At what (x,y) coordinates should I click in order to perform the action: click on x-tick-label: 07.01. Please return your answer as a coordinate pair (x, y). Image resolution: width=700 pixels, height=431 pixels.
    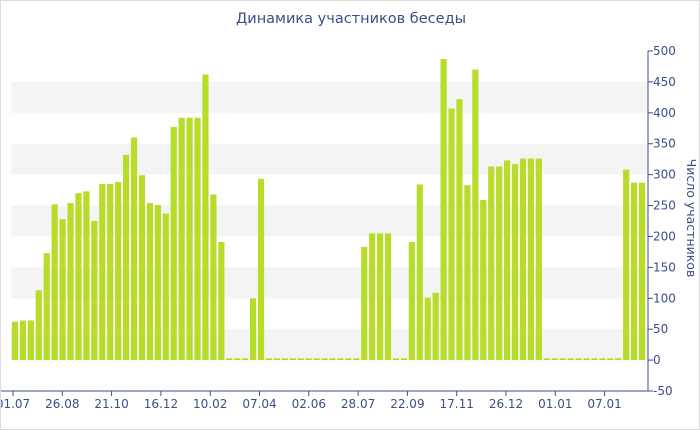
    Looking at the image, I should click on (604, 404).